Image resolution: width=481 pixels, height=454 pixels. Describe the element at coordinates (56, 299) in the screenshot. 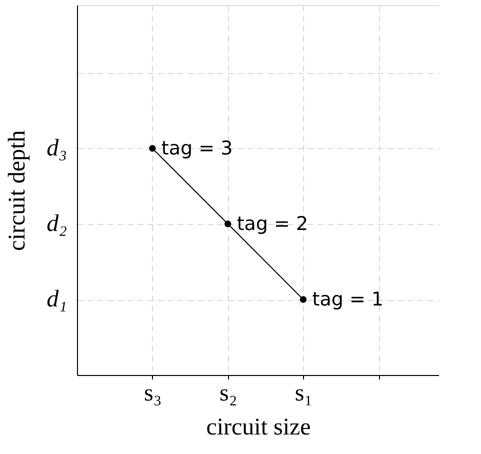

I see `text: d₁` at that location.